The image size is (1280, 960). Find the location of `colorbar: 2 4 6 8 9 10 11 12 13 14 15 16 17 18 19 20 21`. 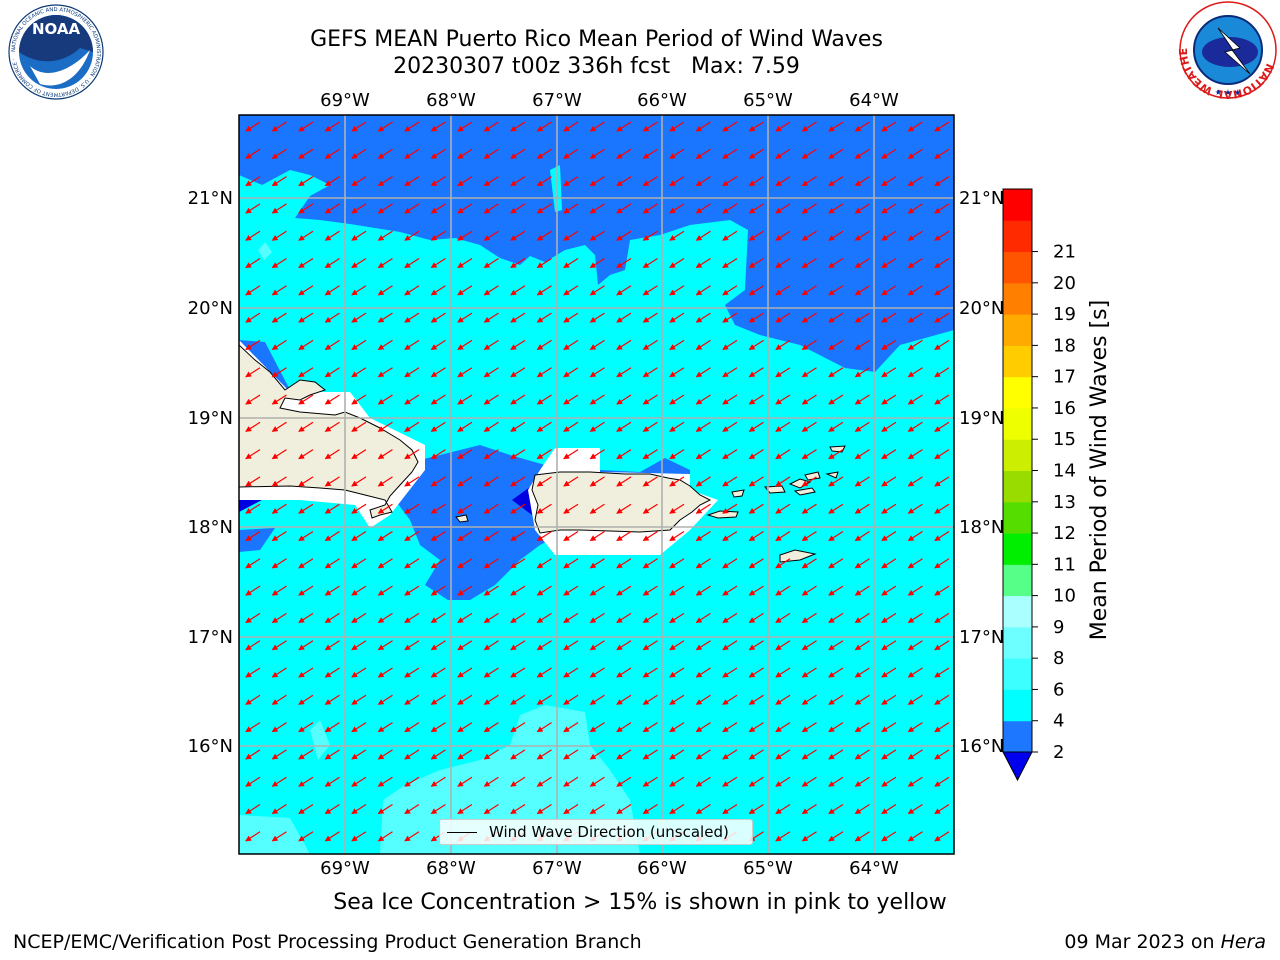

colorbar: 2 4 6 8 9 10 11 12 13 14 15 16 17 18 19 20 21 is located at coordinates (1039, 485).